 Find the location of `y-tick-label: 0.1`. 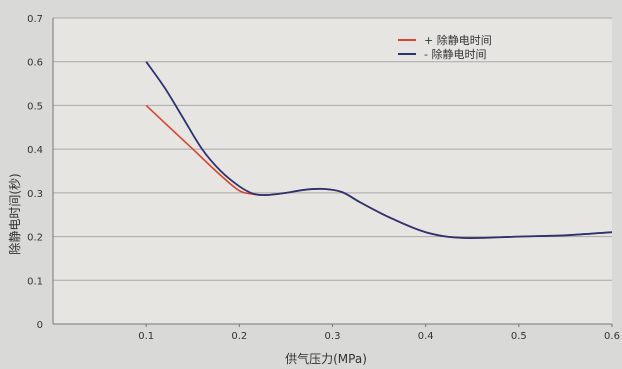

y-tick-label: 0.1 is located at coordinates (35, 281).